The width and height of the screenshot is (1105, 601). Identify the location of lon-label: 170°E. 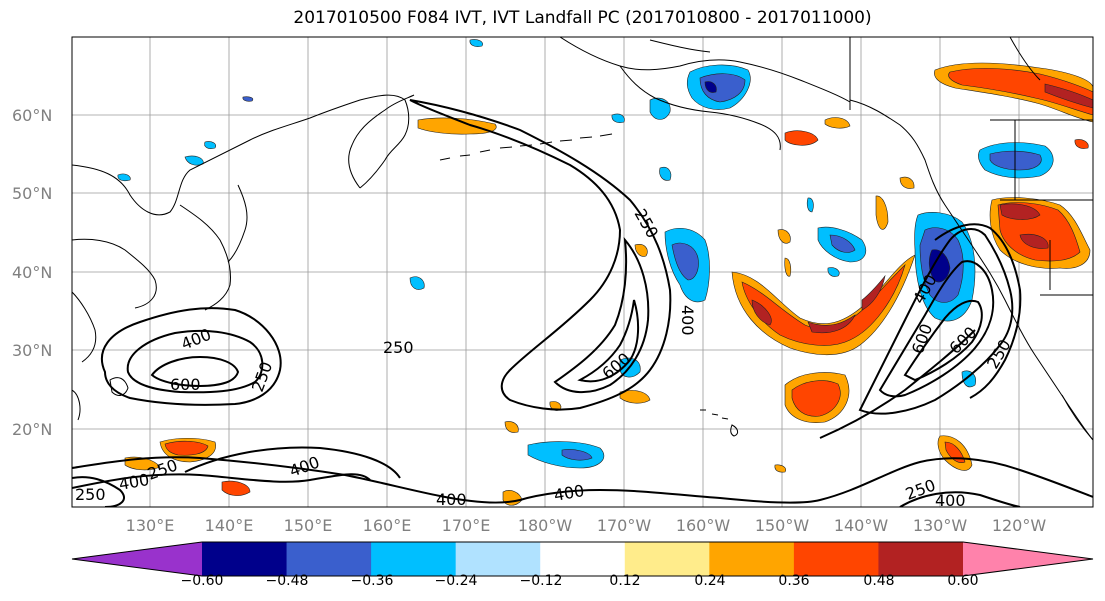
(466, 525).